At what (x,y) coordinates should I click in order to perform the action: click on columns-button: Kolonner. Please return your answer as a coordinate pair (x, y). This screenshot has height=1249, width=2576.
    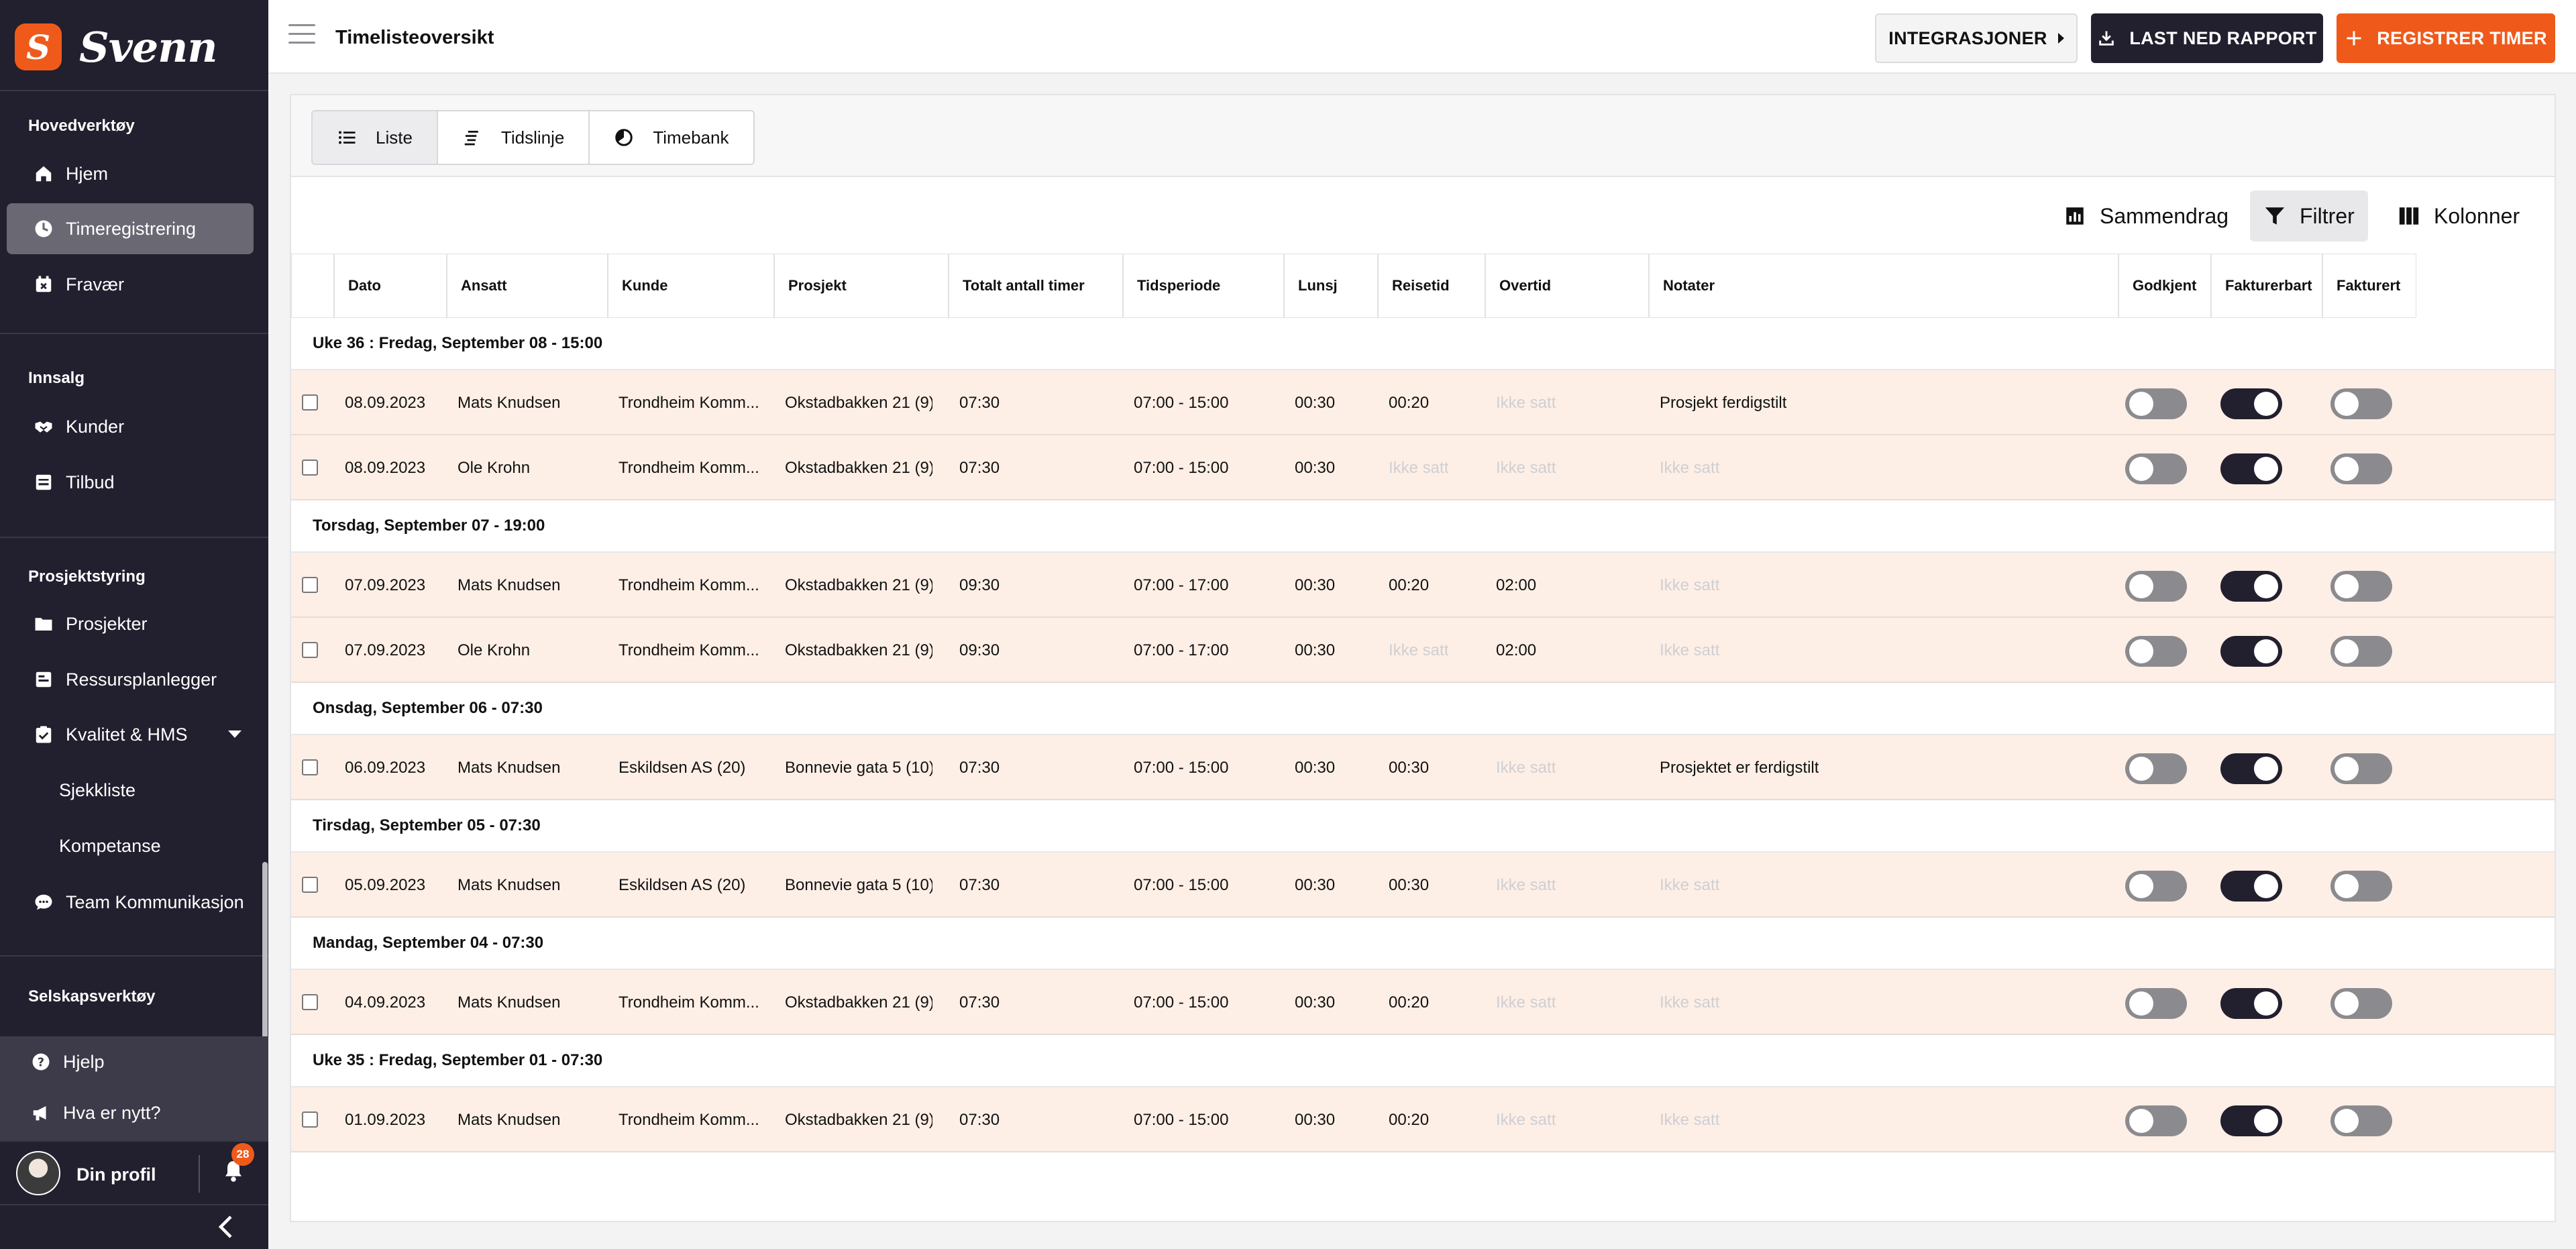
    Looking at the image, I should click on (2458, 216).